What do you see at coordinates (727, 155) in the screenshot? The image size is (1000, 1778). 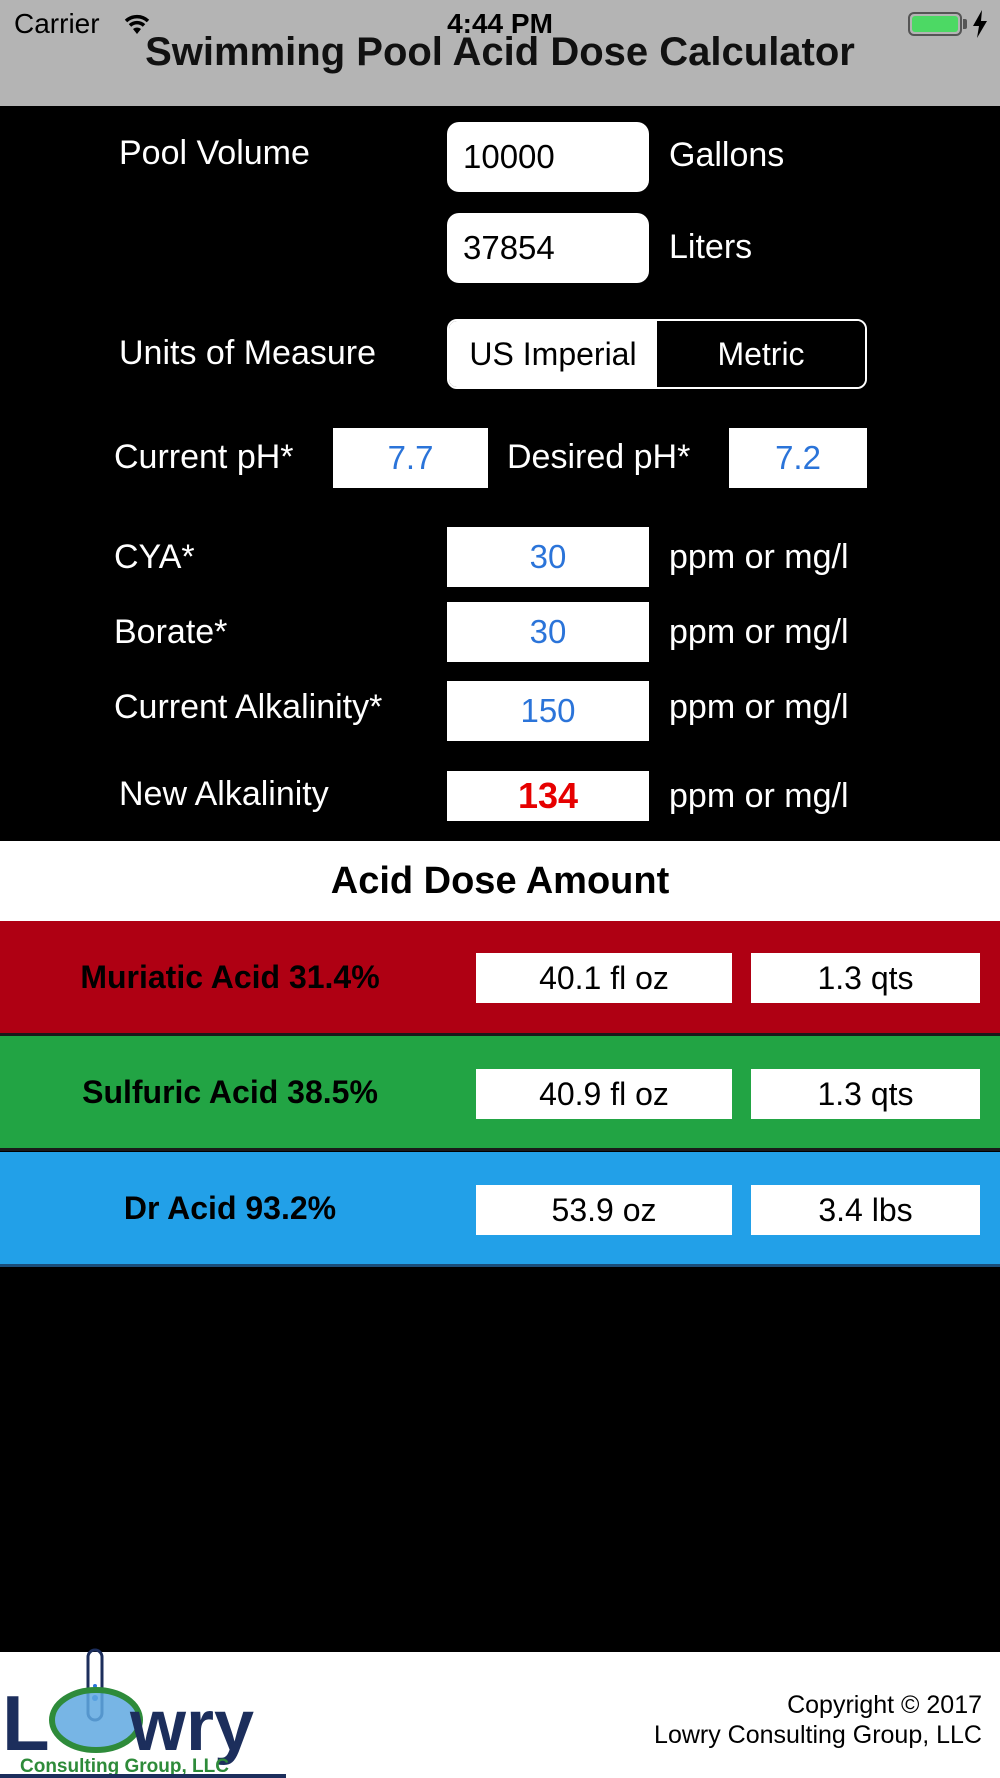 I see `gallons-unit-label: Gallons` at bounding box center [727, 155].